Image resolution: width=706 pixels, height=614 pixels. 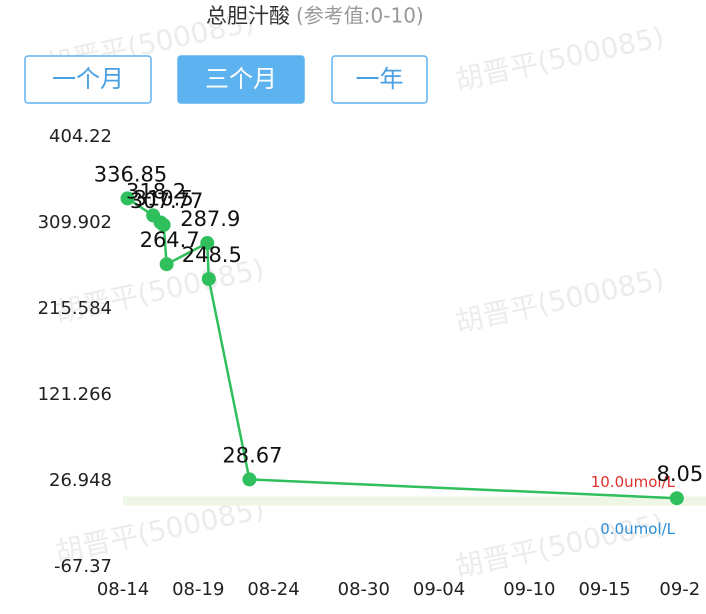 What do you see at coordinates (633, 482) in the screenshot?
I see `reference-upper-label: 10.0umol/L` at bounding box center [633, 482].